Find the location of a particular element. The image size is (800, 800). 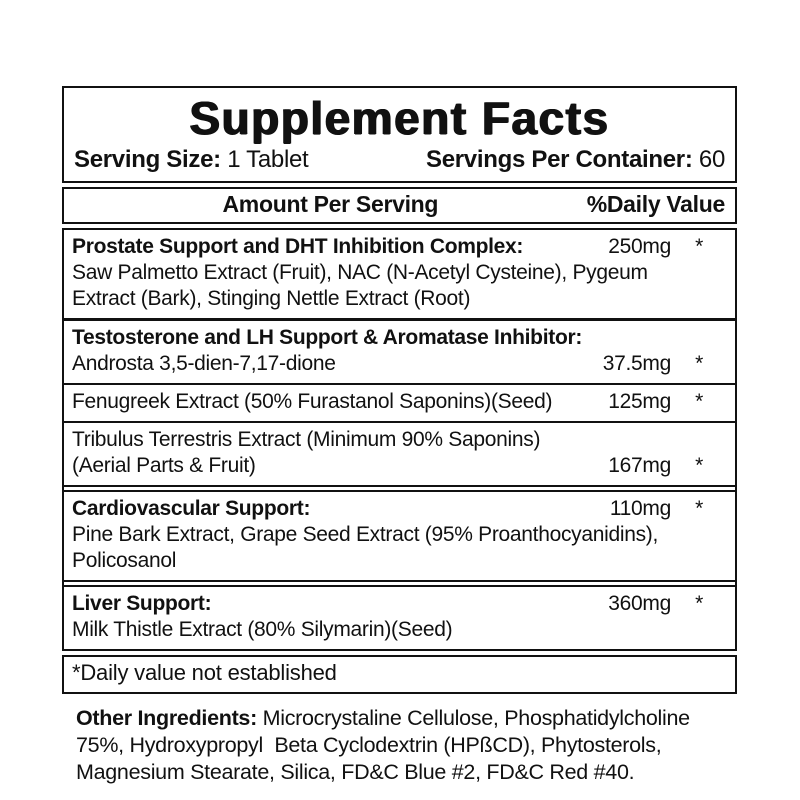

ingredient-line: Androsta 3,5-dien-7,17-dione 37.5mg * is located at coordinates (399, 364).